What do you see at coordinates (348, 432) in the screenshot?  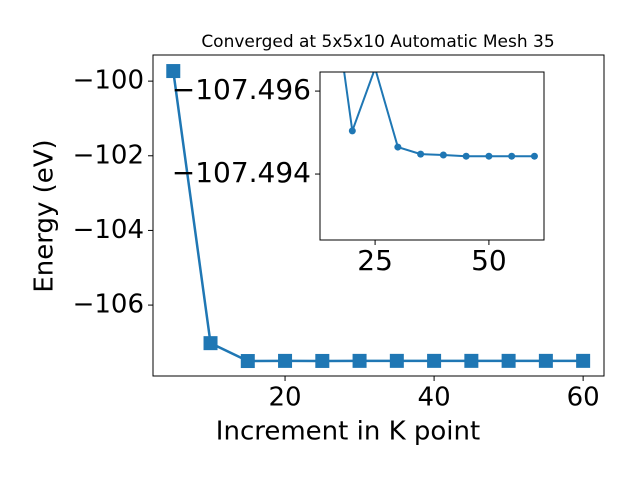 I see `x-axis-label: Increment in K point` at bounding box center [348, 432].